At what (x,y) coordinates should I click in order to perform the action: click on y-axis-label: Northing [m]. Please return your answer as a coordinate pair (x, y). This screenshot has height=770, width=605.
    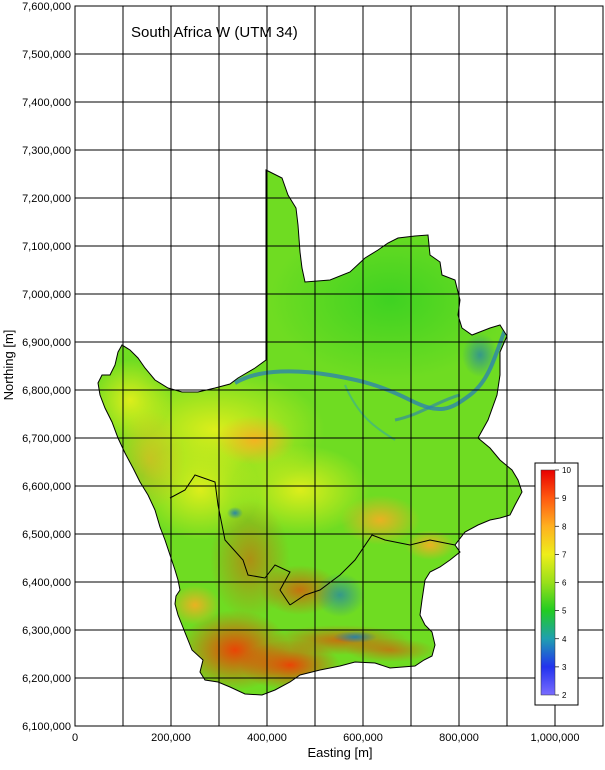
    Looking at the image, I should click on (8, 365).